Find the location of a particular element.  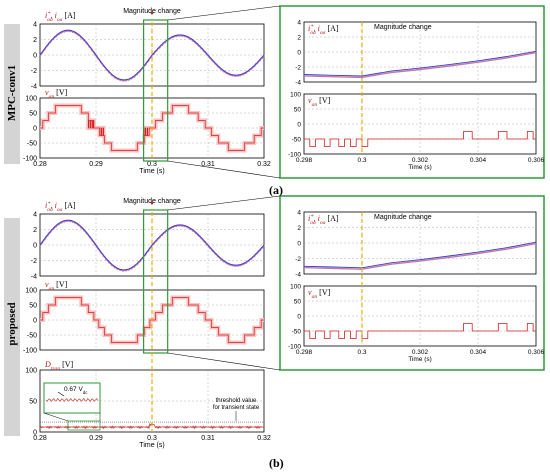

a-zoom-voltage-panel-ytick-label: 50 is located at coordinates (298, 110).